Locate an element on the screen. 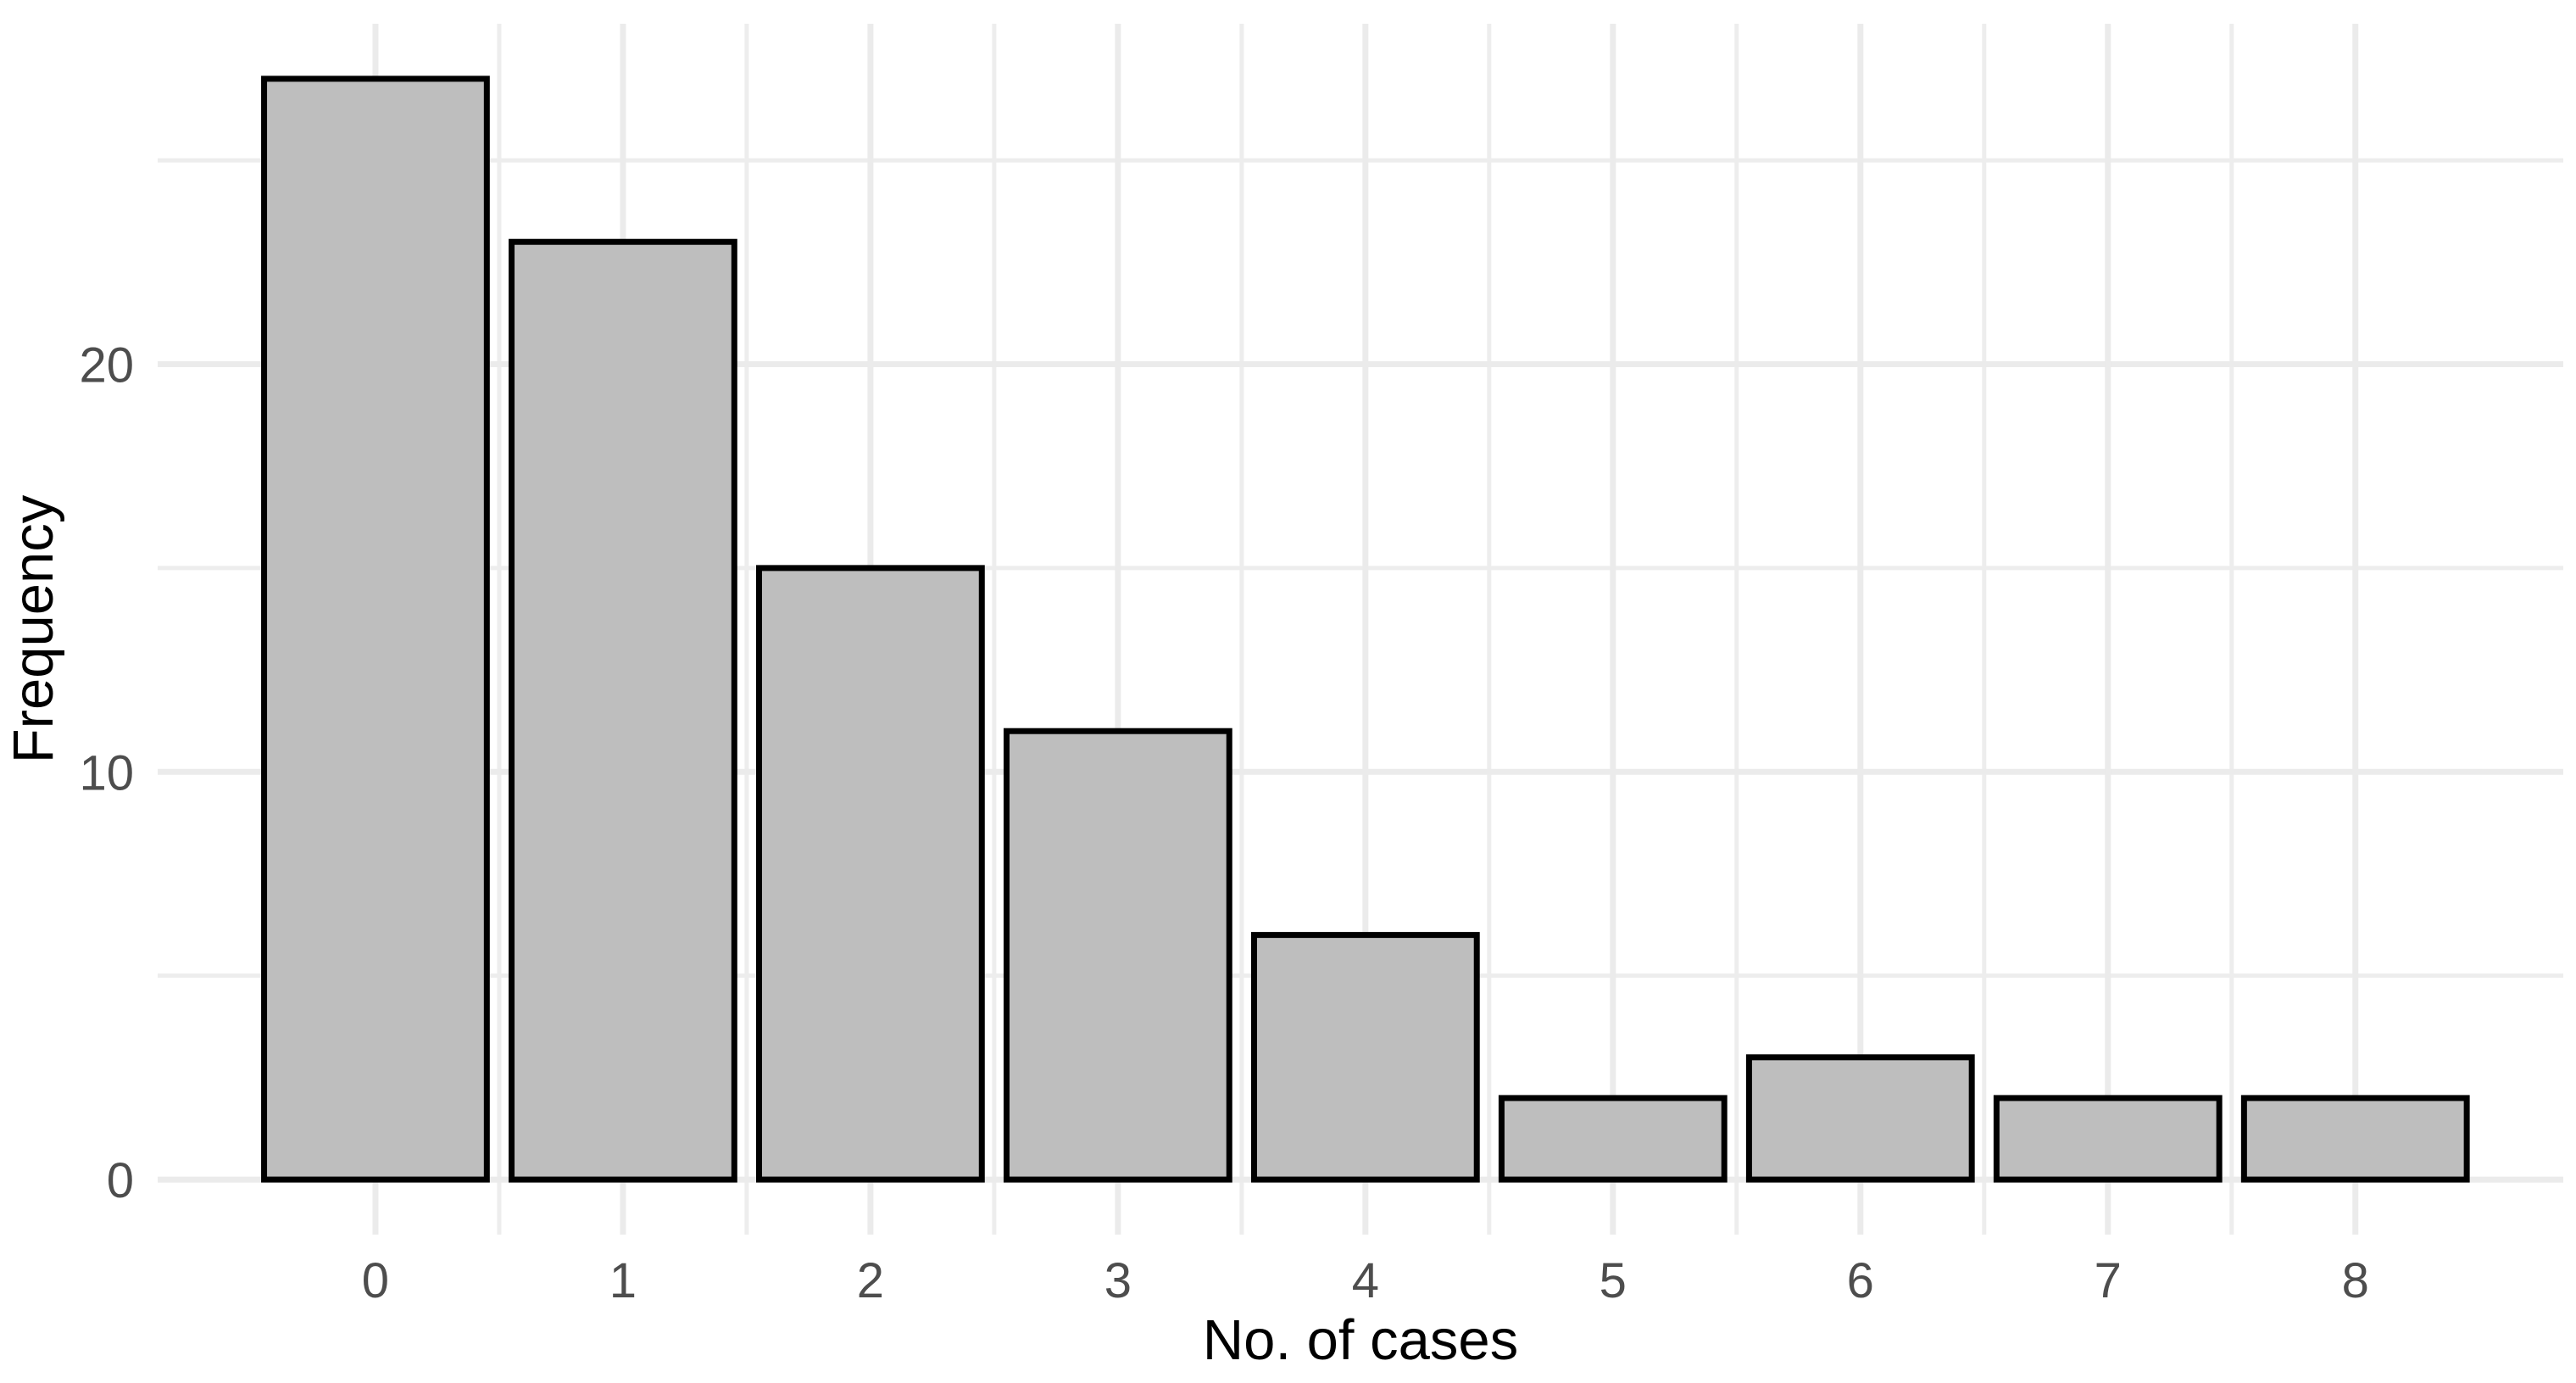 This screenshot has height=1383, width=2576. y-tick-label-0: 0 is located at coordinates (120, 1180).